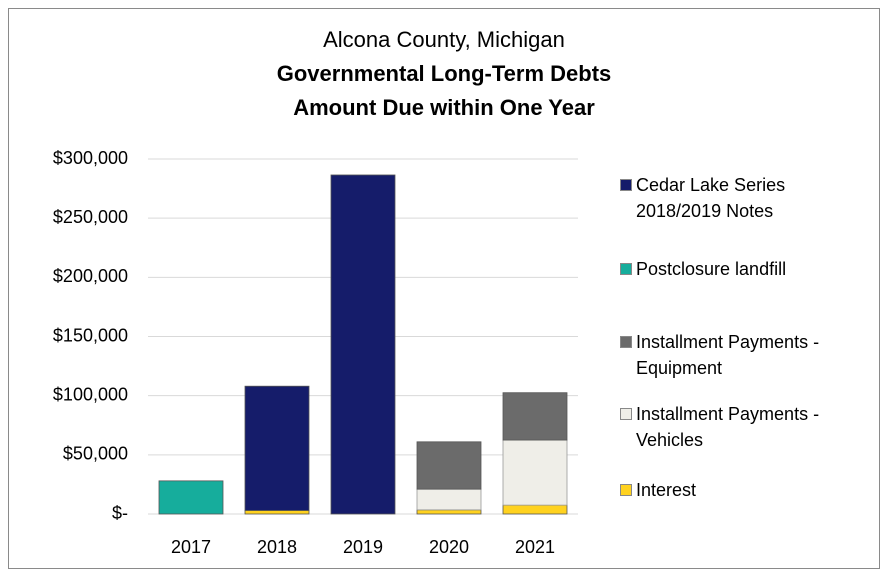 The image size is (888, 577). Describe the element at coordinates (745, 490) in the screenshot. I see `legend-item: Interest` at that location.